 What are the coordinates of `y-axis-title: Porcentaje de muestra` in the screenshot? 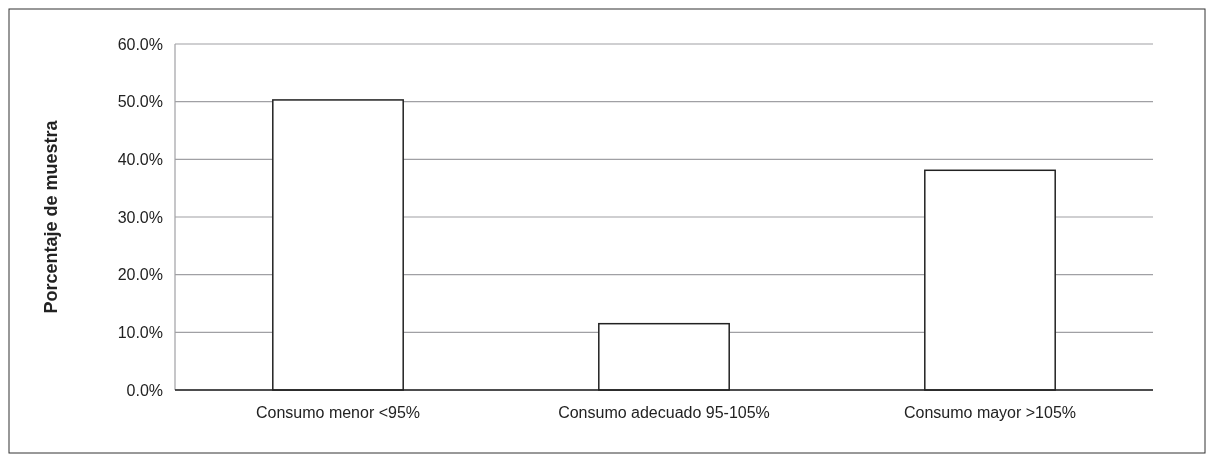 It's located at (51, 216).